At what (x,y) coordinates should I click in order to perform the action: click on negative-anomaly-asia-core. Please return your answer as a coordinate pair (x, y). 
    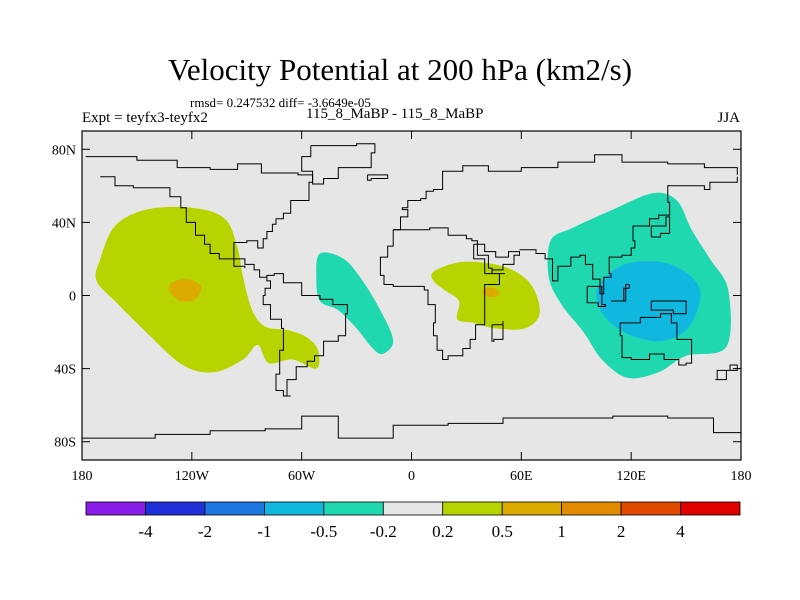
    Looking at the image, I should click on (648, 301).